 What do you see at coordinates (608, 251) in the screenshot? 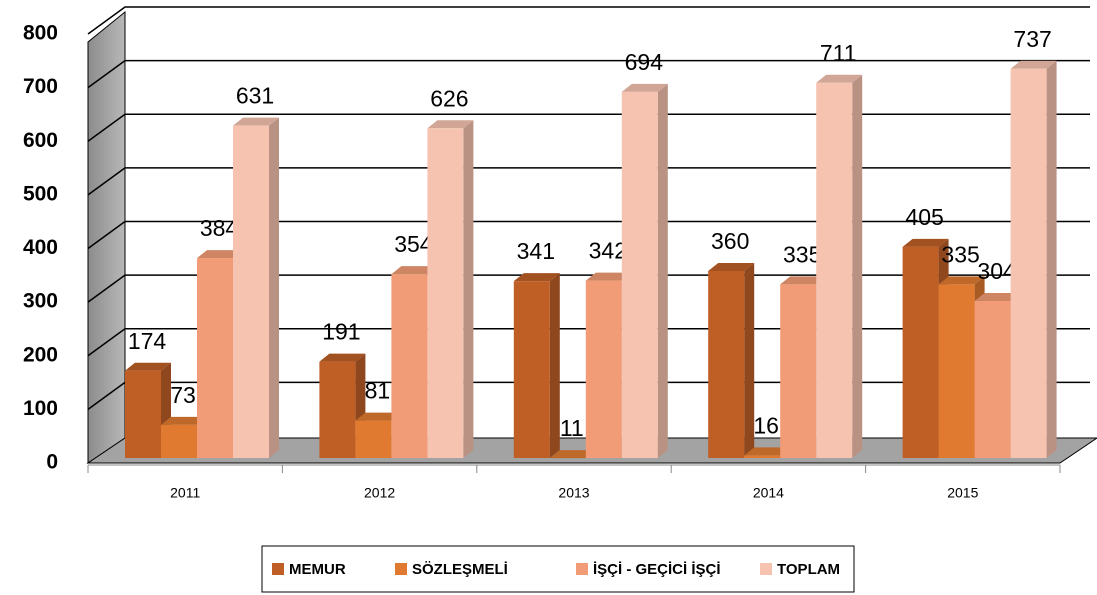
I see `value-label: 342` at bounding box center [608, 251].